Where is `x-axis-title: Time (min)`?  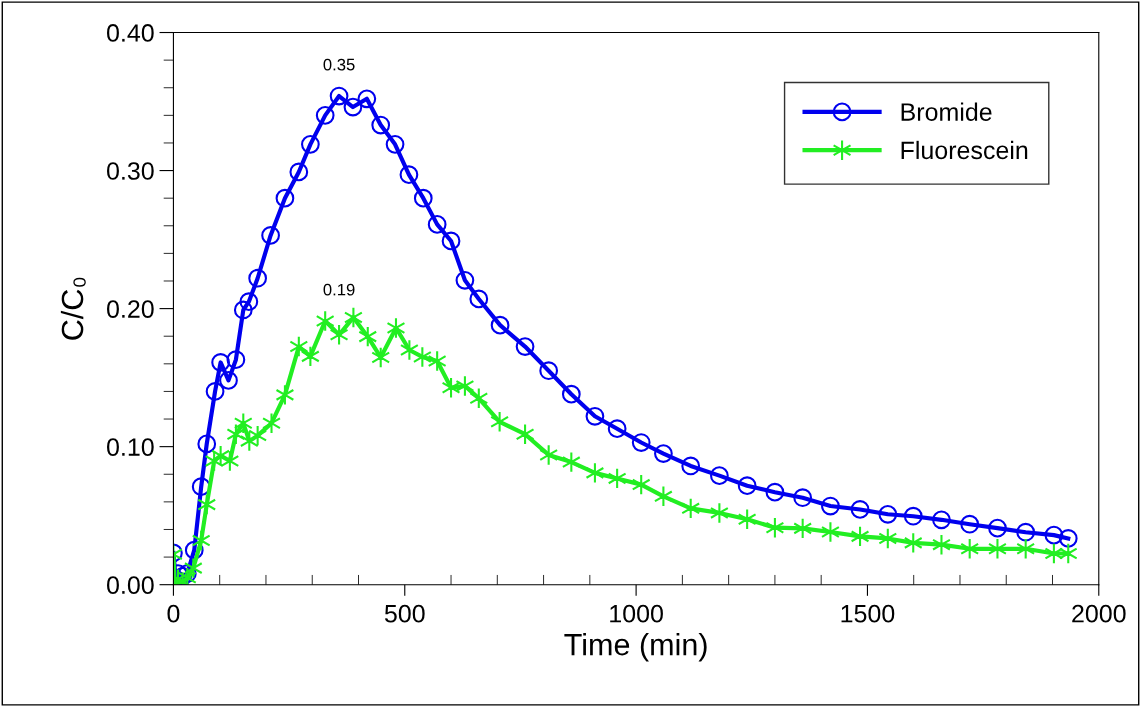 x-axis-title: Time (min) is located at coordinates (635, 647).